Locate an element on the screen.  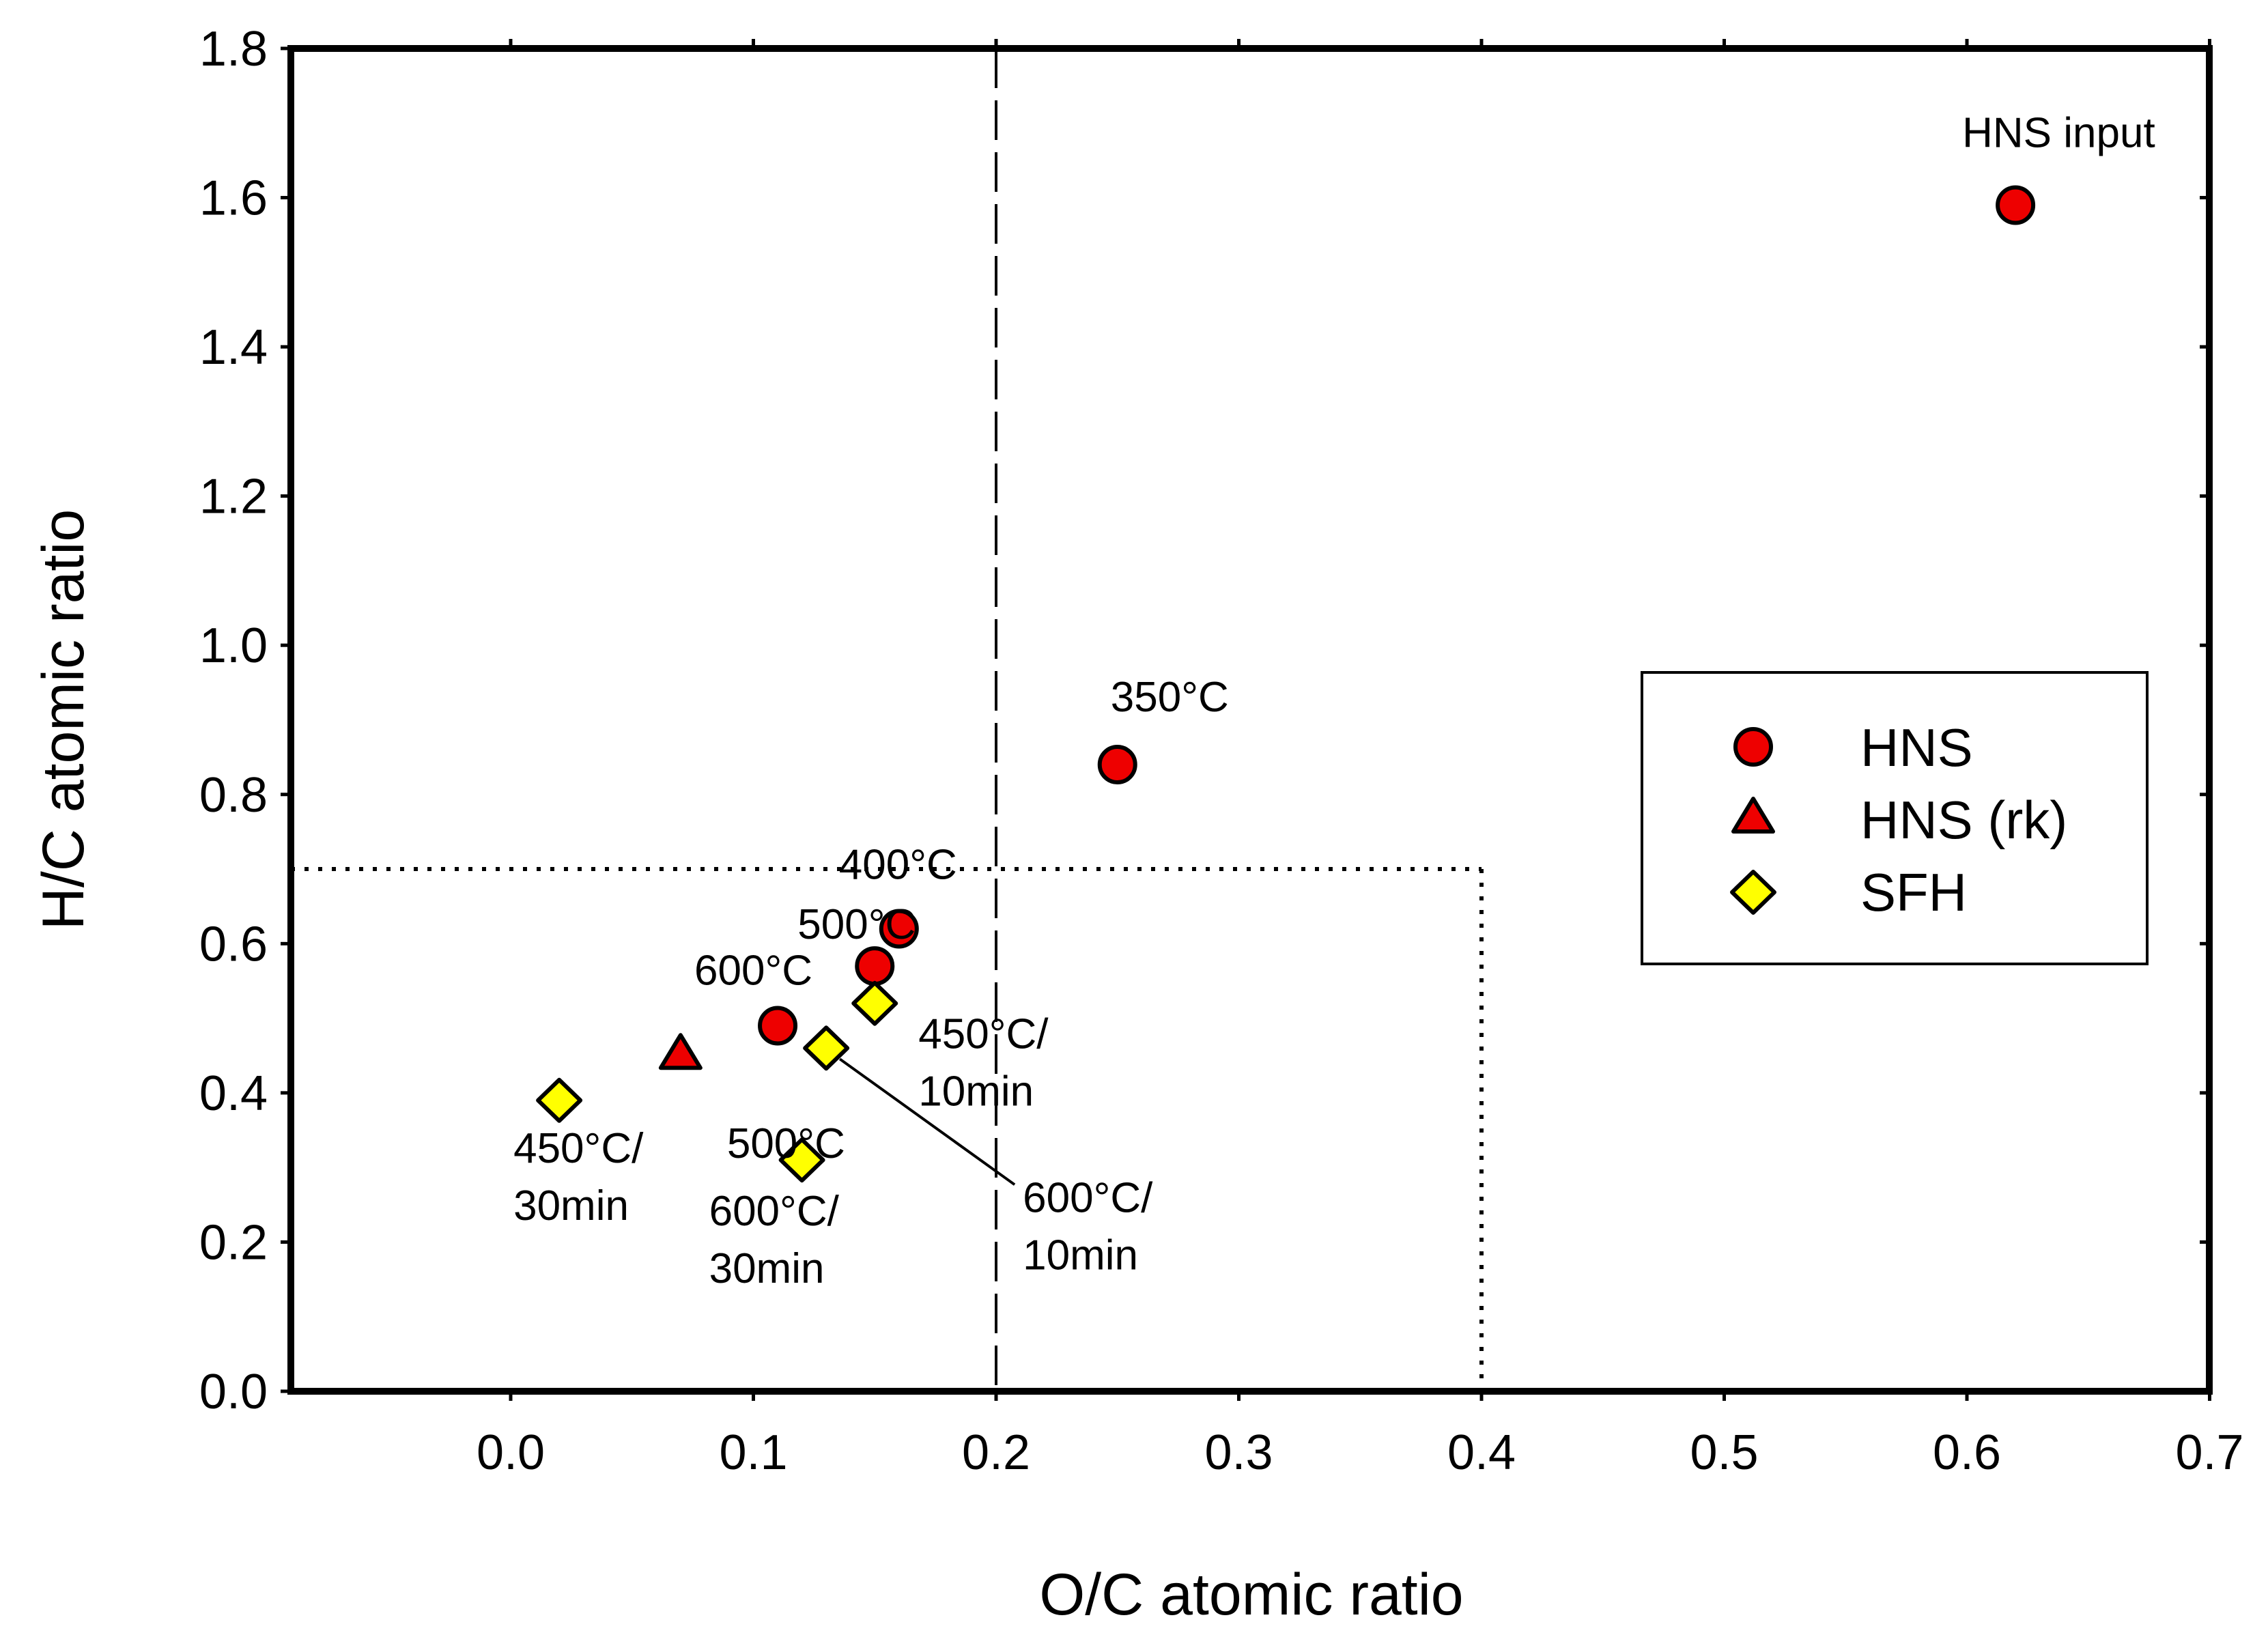
y-tick-label: 0.2 is located at coordinates (233, 1242).